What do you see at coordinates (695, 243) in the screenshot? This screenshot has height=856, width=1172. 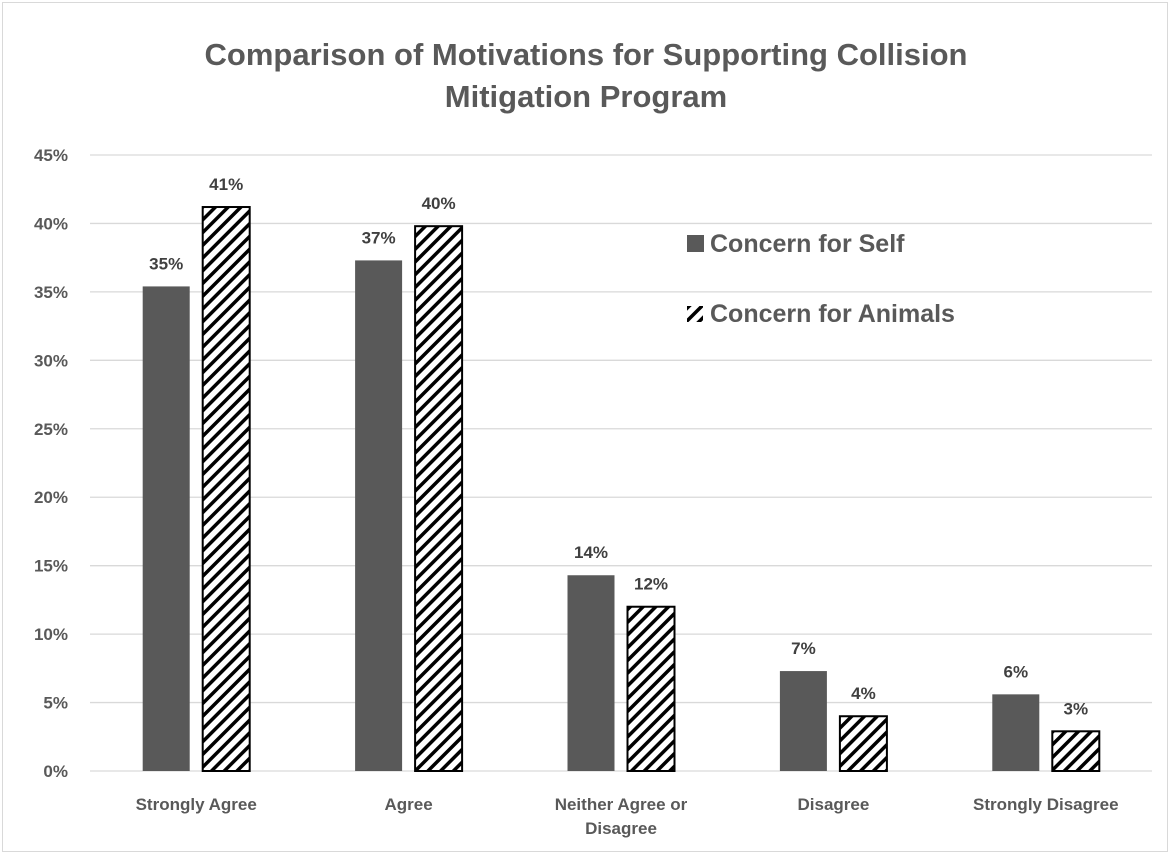 I see `legend-swatch-concern-for-self` at bounding box center [695, 243].